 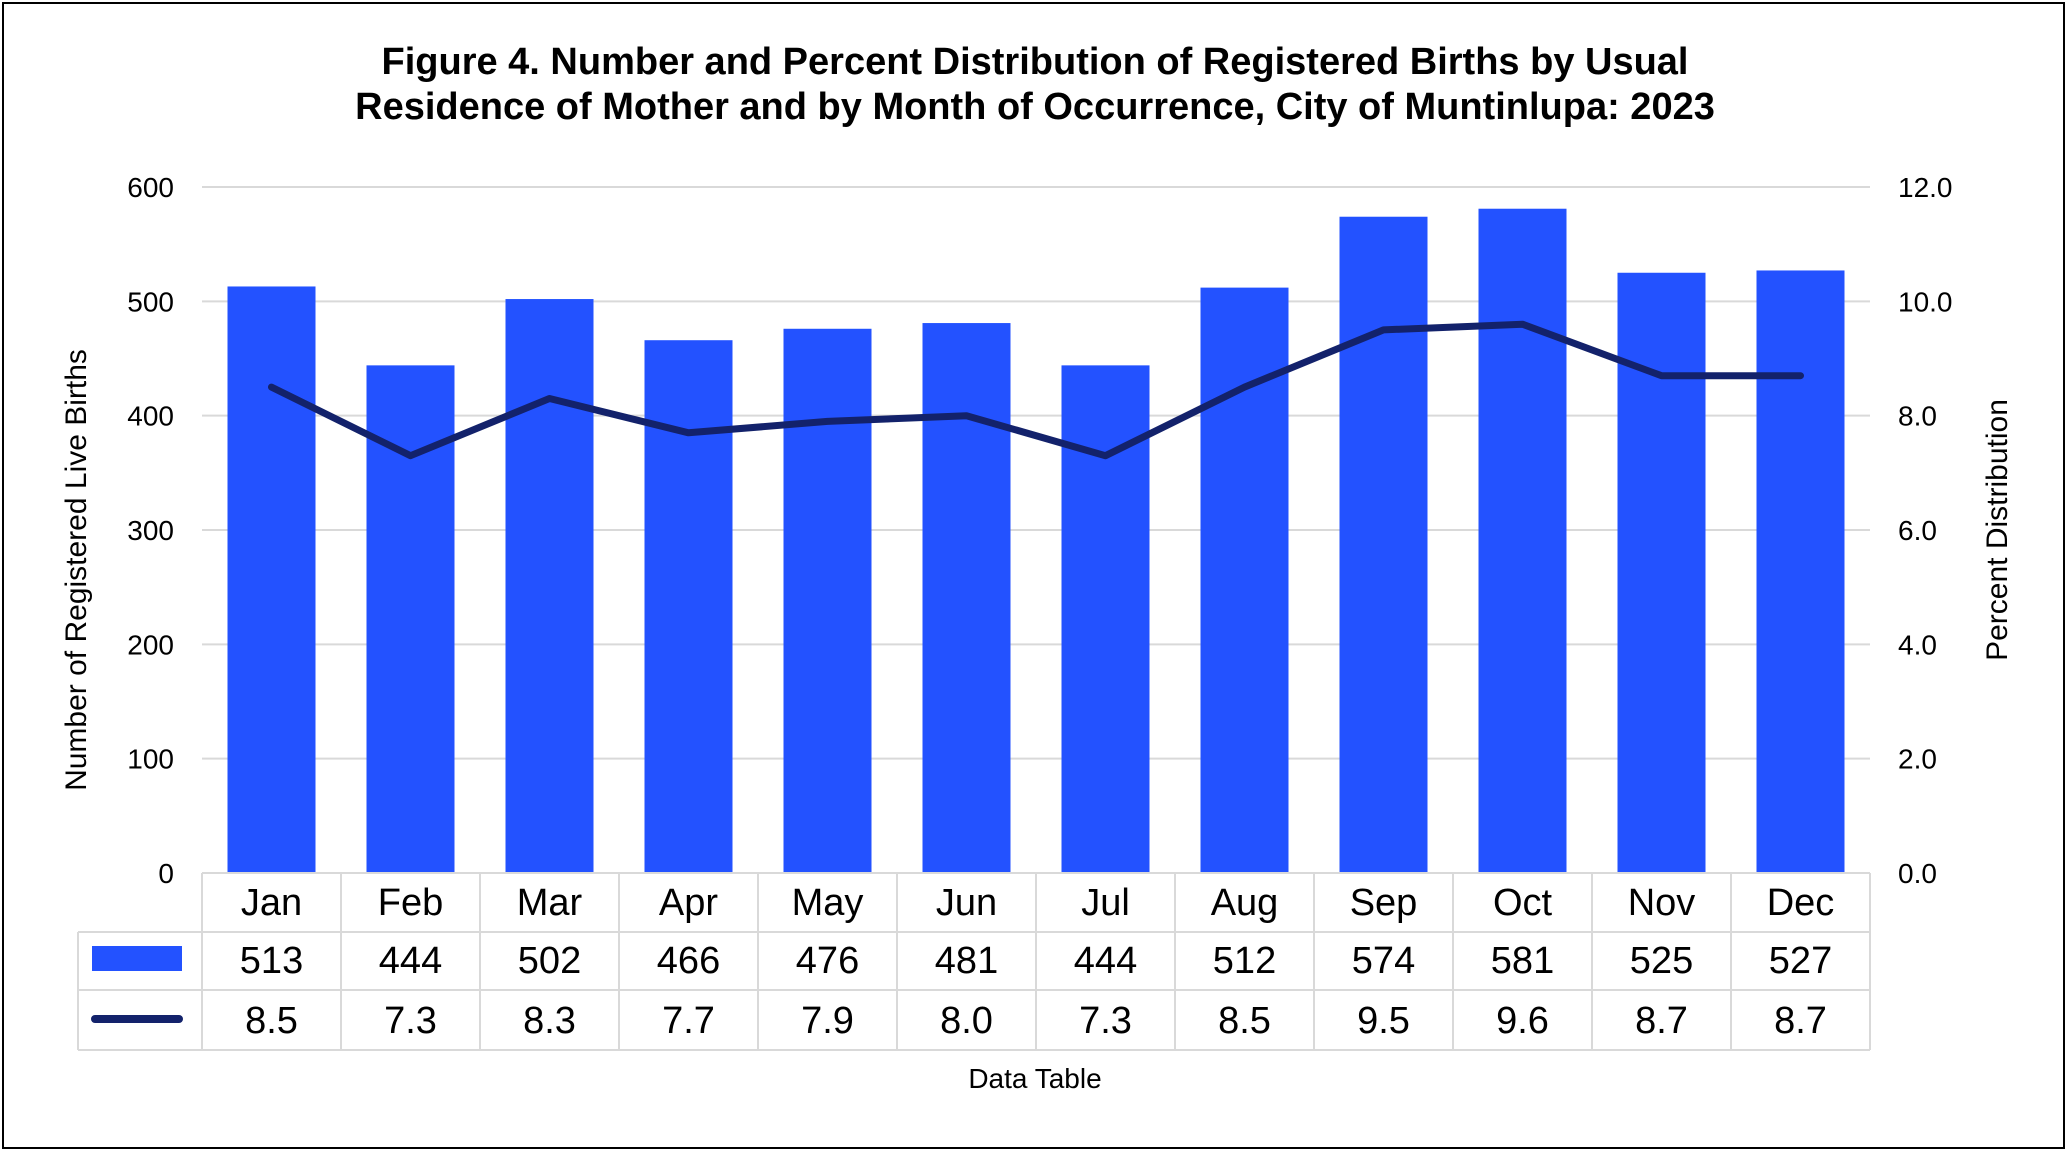 What do you see at coordinates (966, 1021) in the screenshot?
I see `line-value-label: 8.0` at bounding box center [966, 1021].